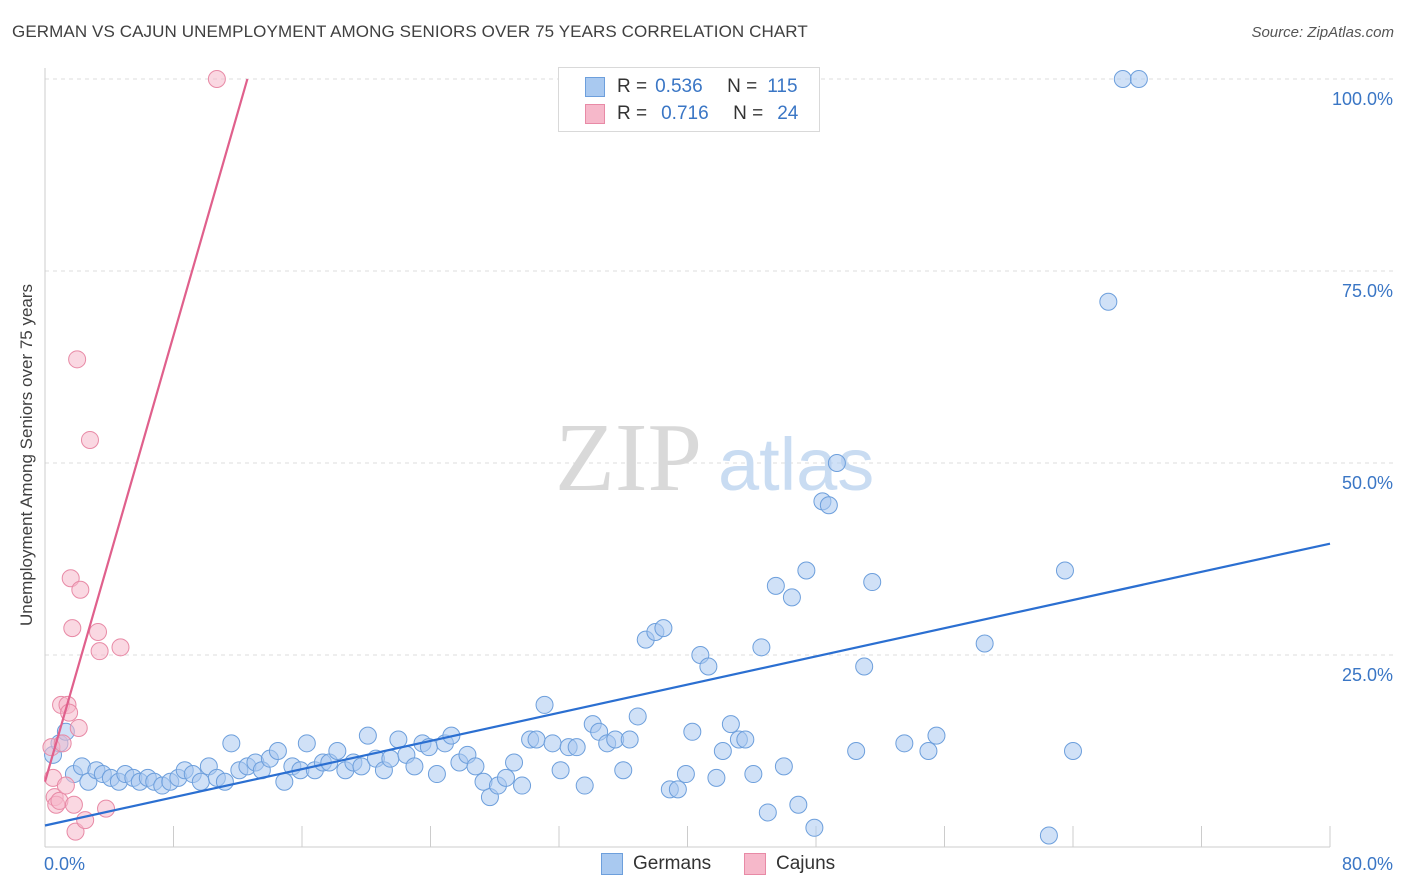 This screenshot has width=1406, height=892. I want to click on germans-legend-label: Germans, so click(672, 863).